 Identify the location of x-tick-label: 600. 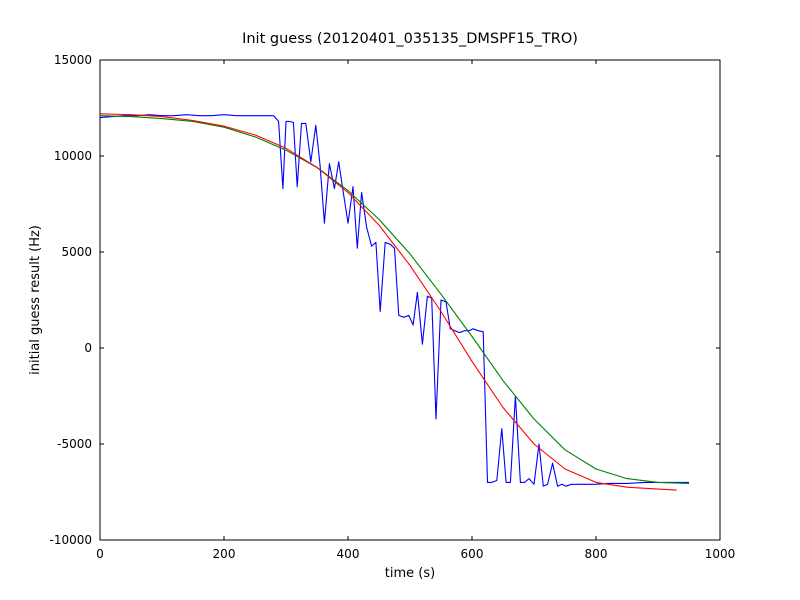
(472, 554).